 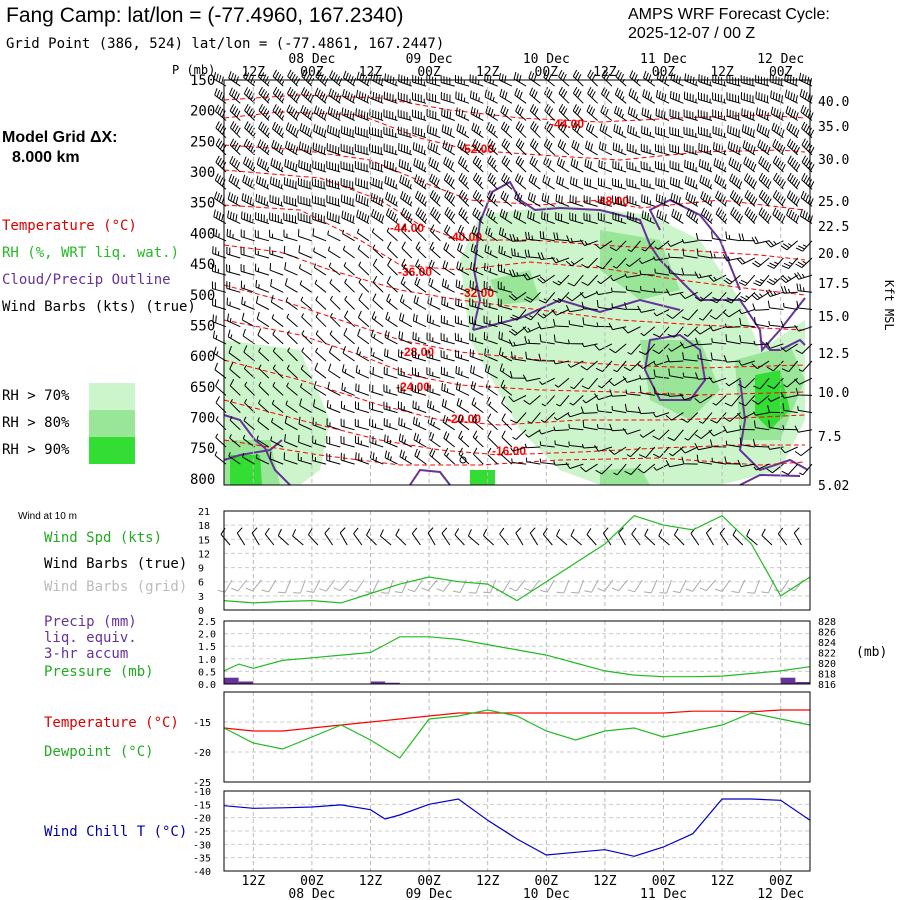 What do you see at coordinates (69, 226) in the screenshot?
I see `legend-temperature: Temperature (°C)` at bounding box center [69, 226].